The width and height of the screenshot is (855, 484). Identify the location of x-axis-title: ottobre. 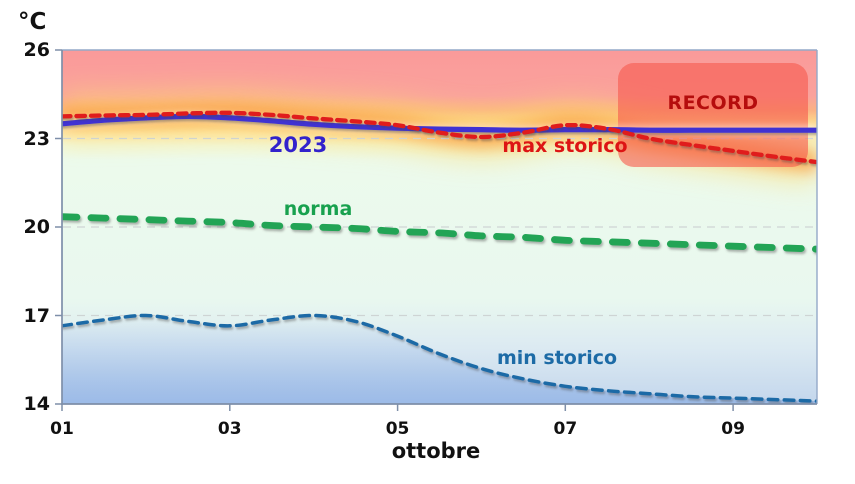
(436, 451).